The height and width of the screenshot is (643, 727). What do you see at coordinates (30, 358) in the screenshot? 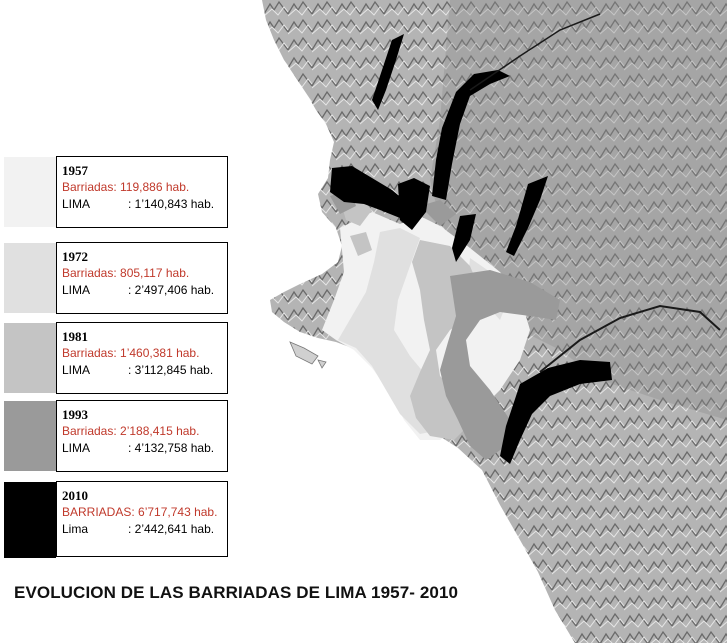
I see `legend-swatch-1981` at bounding box center [30, 358].